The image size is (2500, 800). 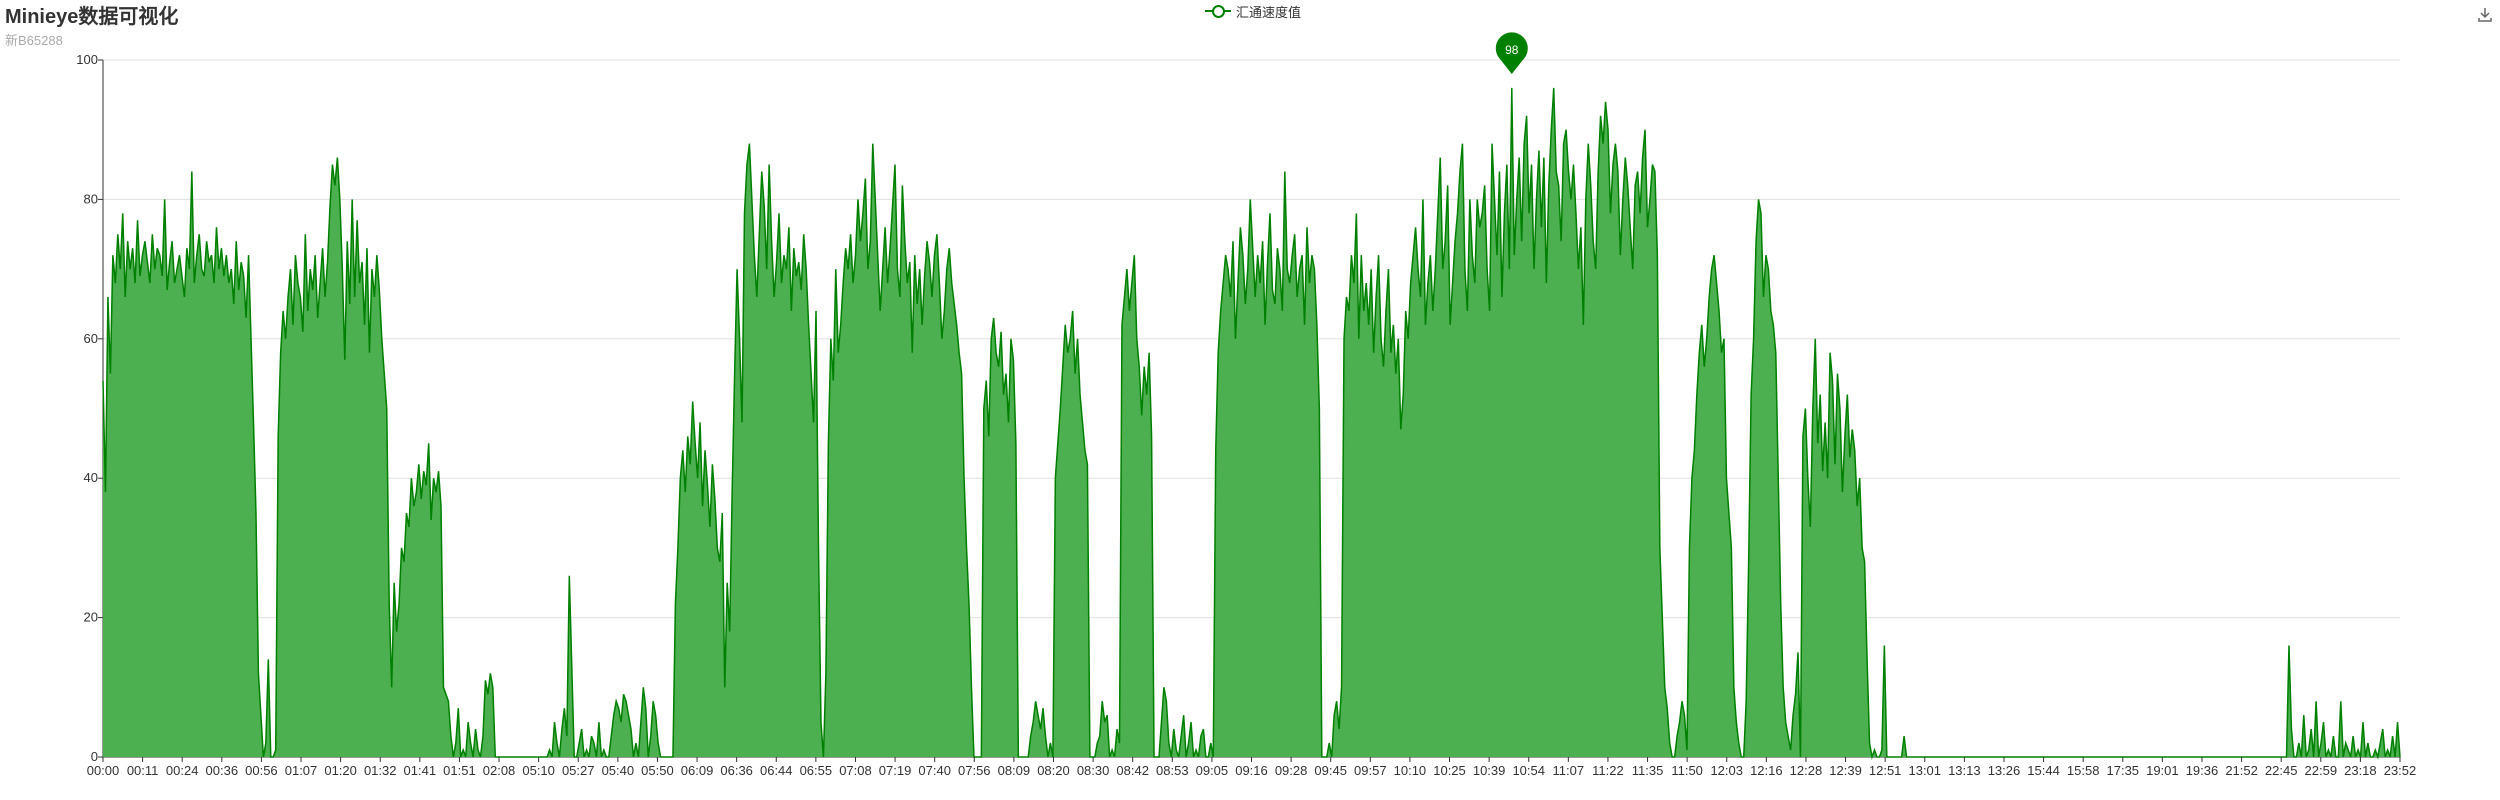 I want to click on x-tick-label: 12:16, so click(x=1766, y=770).